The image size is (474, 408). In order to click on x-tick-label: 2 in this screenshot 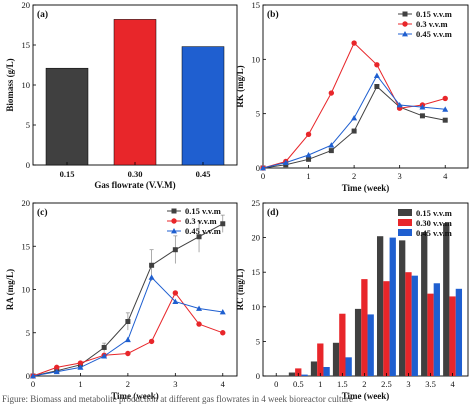, I will do `click(354, 176)`.